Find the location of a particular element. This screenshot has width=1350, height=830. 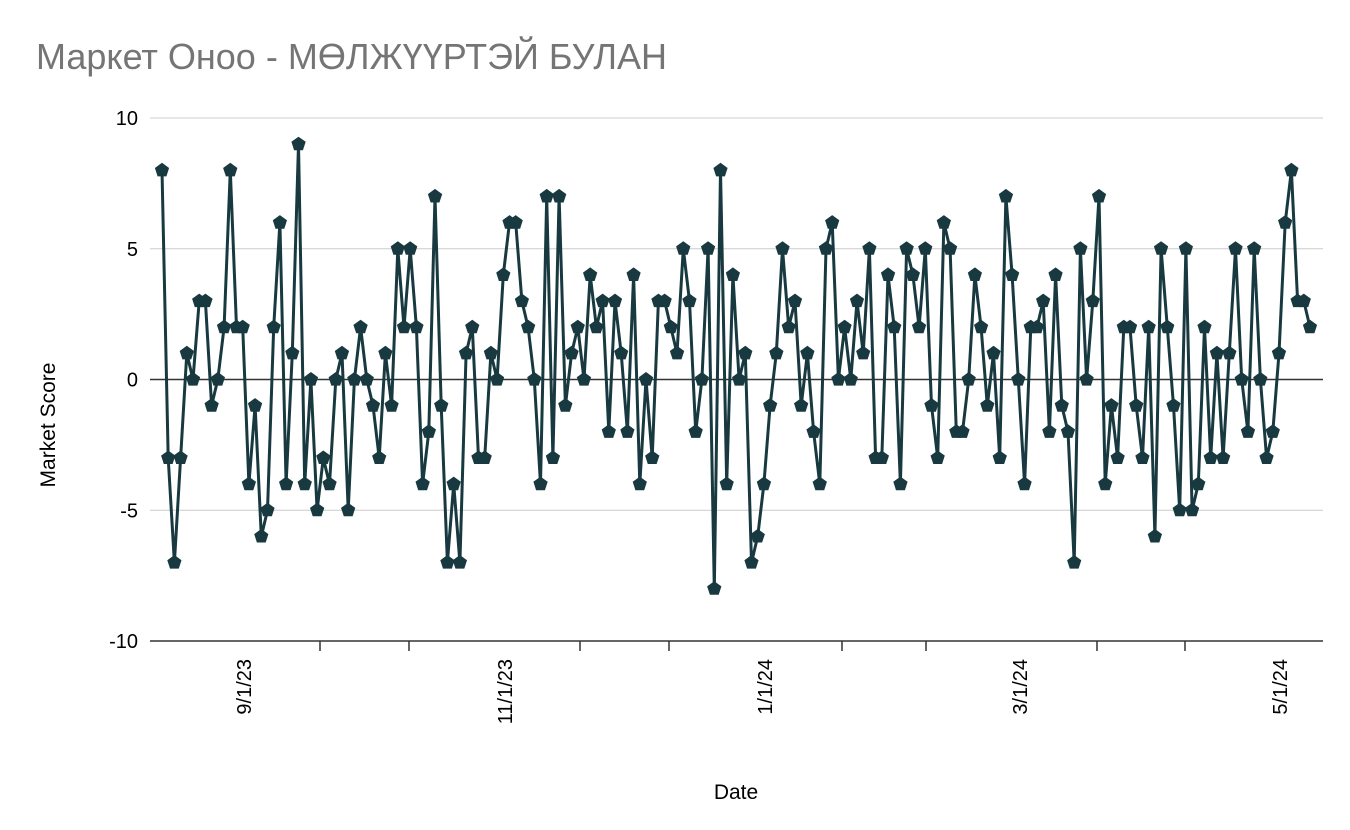

x-tick-label: 11/1/23 is located at coordinates (506, 691).